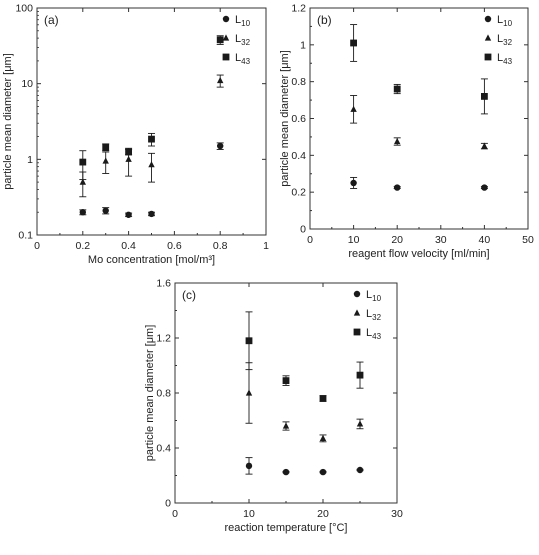 The image size is (539, 555). I want to click on y-tick-label: 0.2, so click(298, 193).